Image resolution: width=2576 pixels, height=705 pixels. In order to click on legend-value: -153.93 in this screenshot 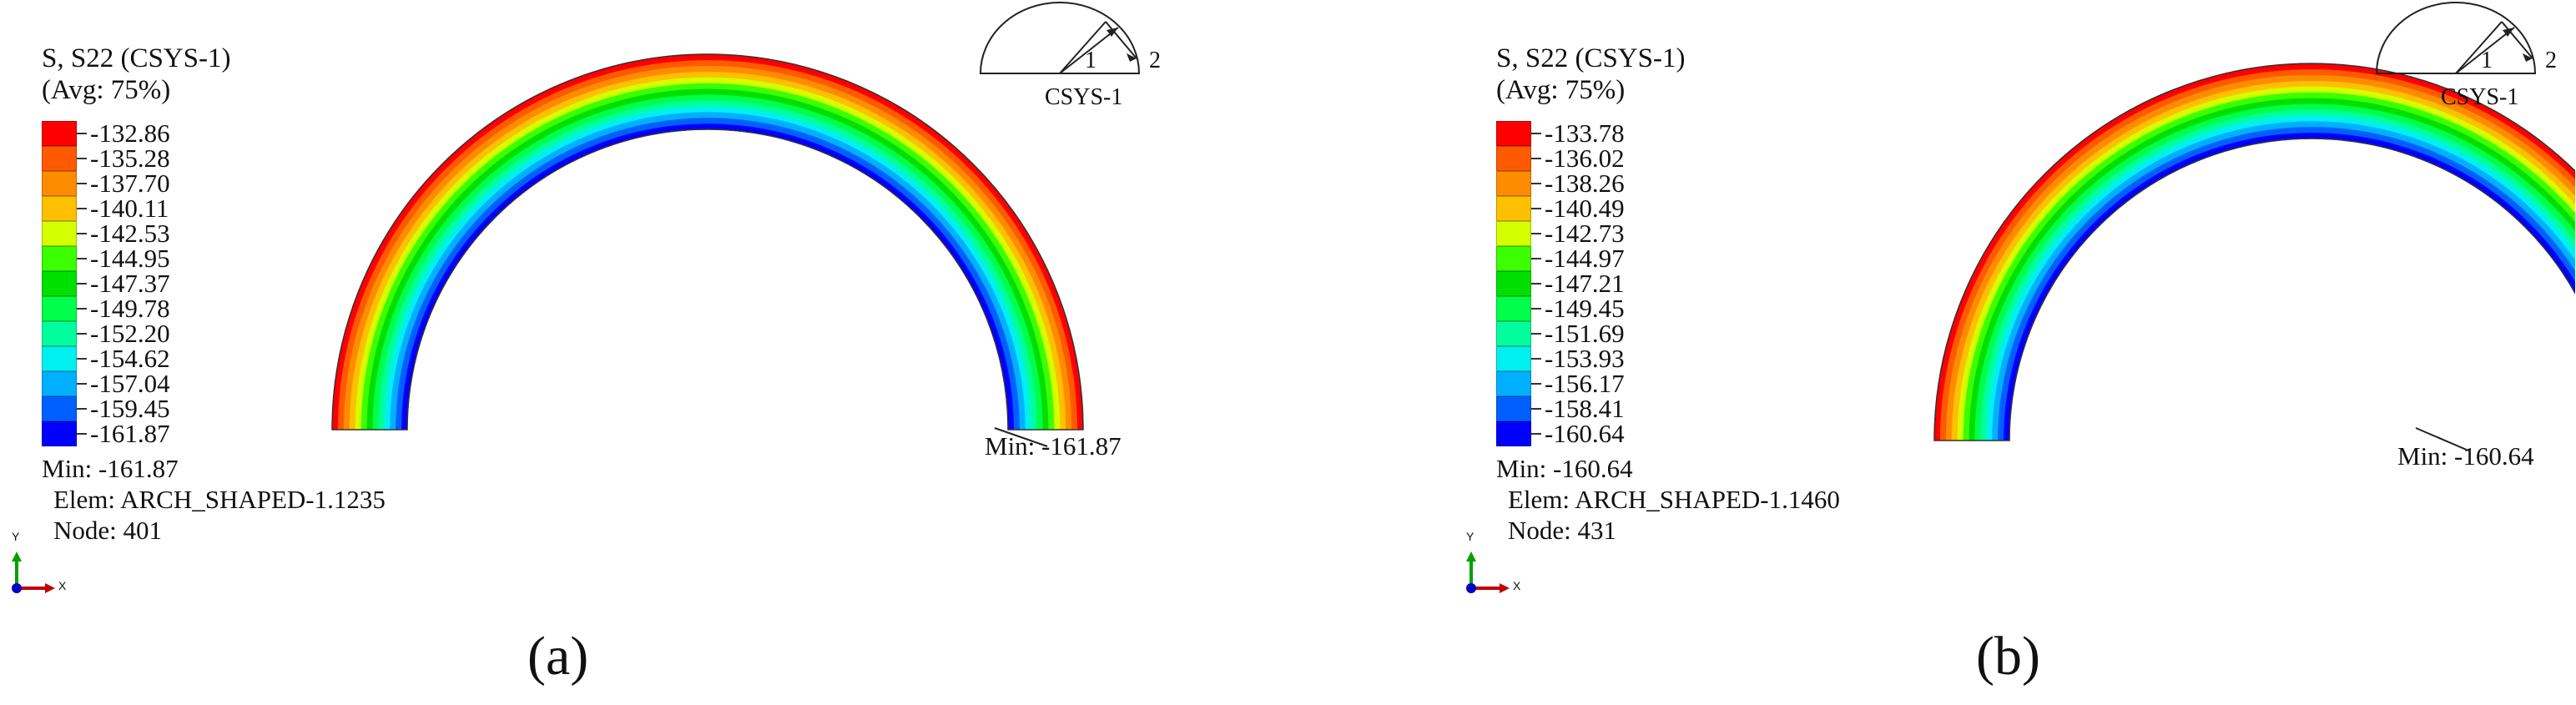, I will do `click(1585, 359)`.